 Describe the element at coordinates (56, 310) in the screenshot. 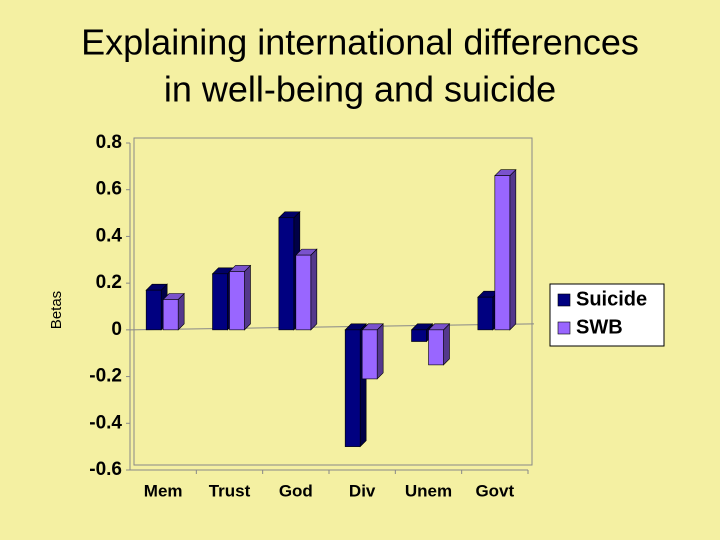

I see `y-axis-label: Betas` at that location.